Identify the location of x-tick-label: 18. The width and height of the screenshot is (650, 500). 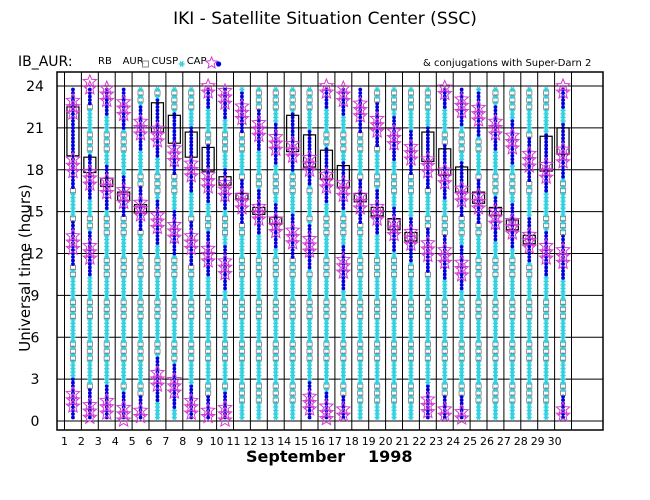
(352, 441).